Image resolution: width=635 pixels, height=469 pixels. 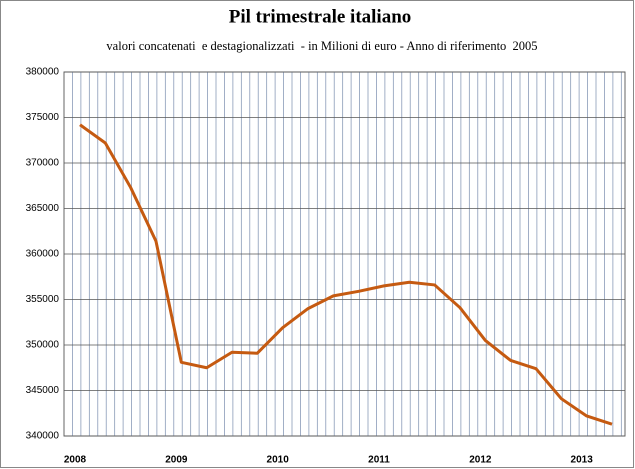 I want to click on y-tick-label: 360000, so click(x=43, y=254).